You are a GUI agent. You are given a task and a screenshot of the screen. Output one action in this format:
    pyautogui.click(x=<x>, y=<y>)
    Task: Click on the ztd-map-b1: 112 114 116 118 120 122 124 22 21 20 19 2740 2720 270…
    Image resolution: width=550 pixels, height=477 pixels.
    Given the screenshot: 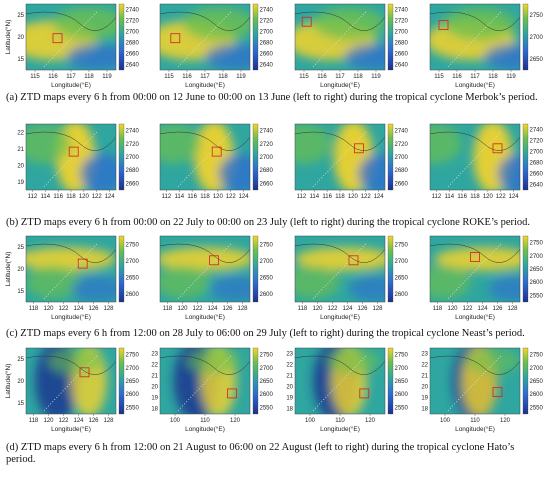 What is the action you would take?
    pyautogui.click(x=73, y=165)
    